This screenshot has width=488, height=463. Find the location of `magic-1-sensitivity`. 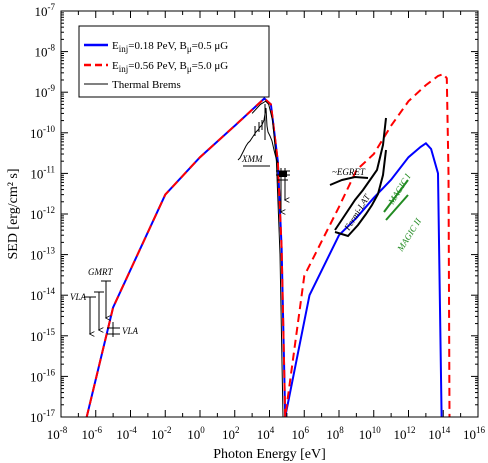

magic-1-sensitivity is located at coordinates (396, 196).